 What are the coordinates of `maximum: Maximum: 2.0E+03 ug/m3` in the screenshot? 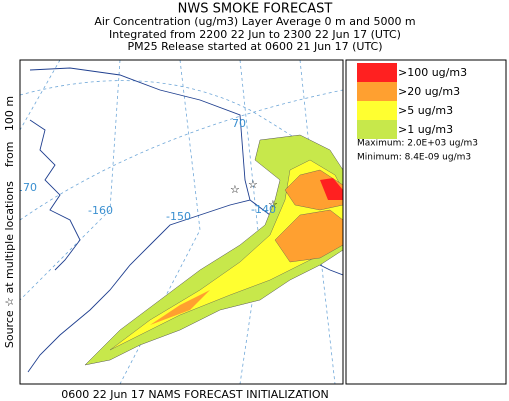 It's located at (417, 144).